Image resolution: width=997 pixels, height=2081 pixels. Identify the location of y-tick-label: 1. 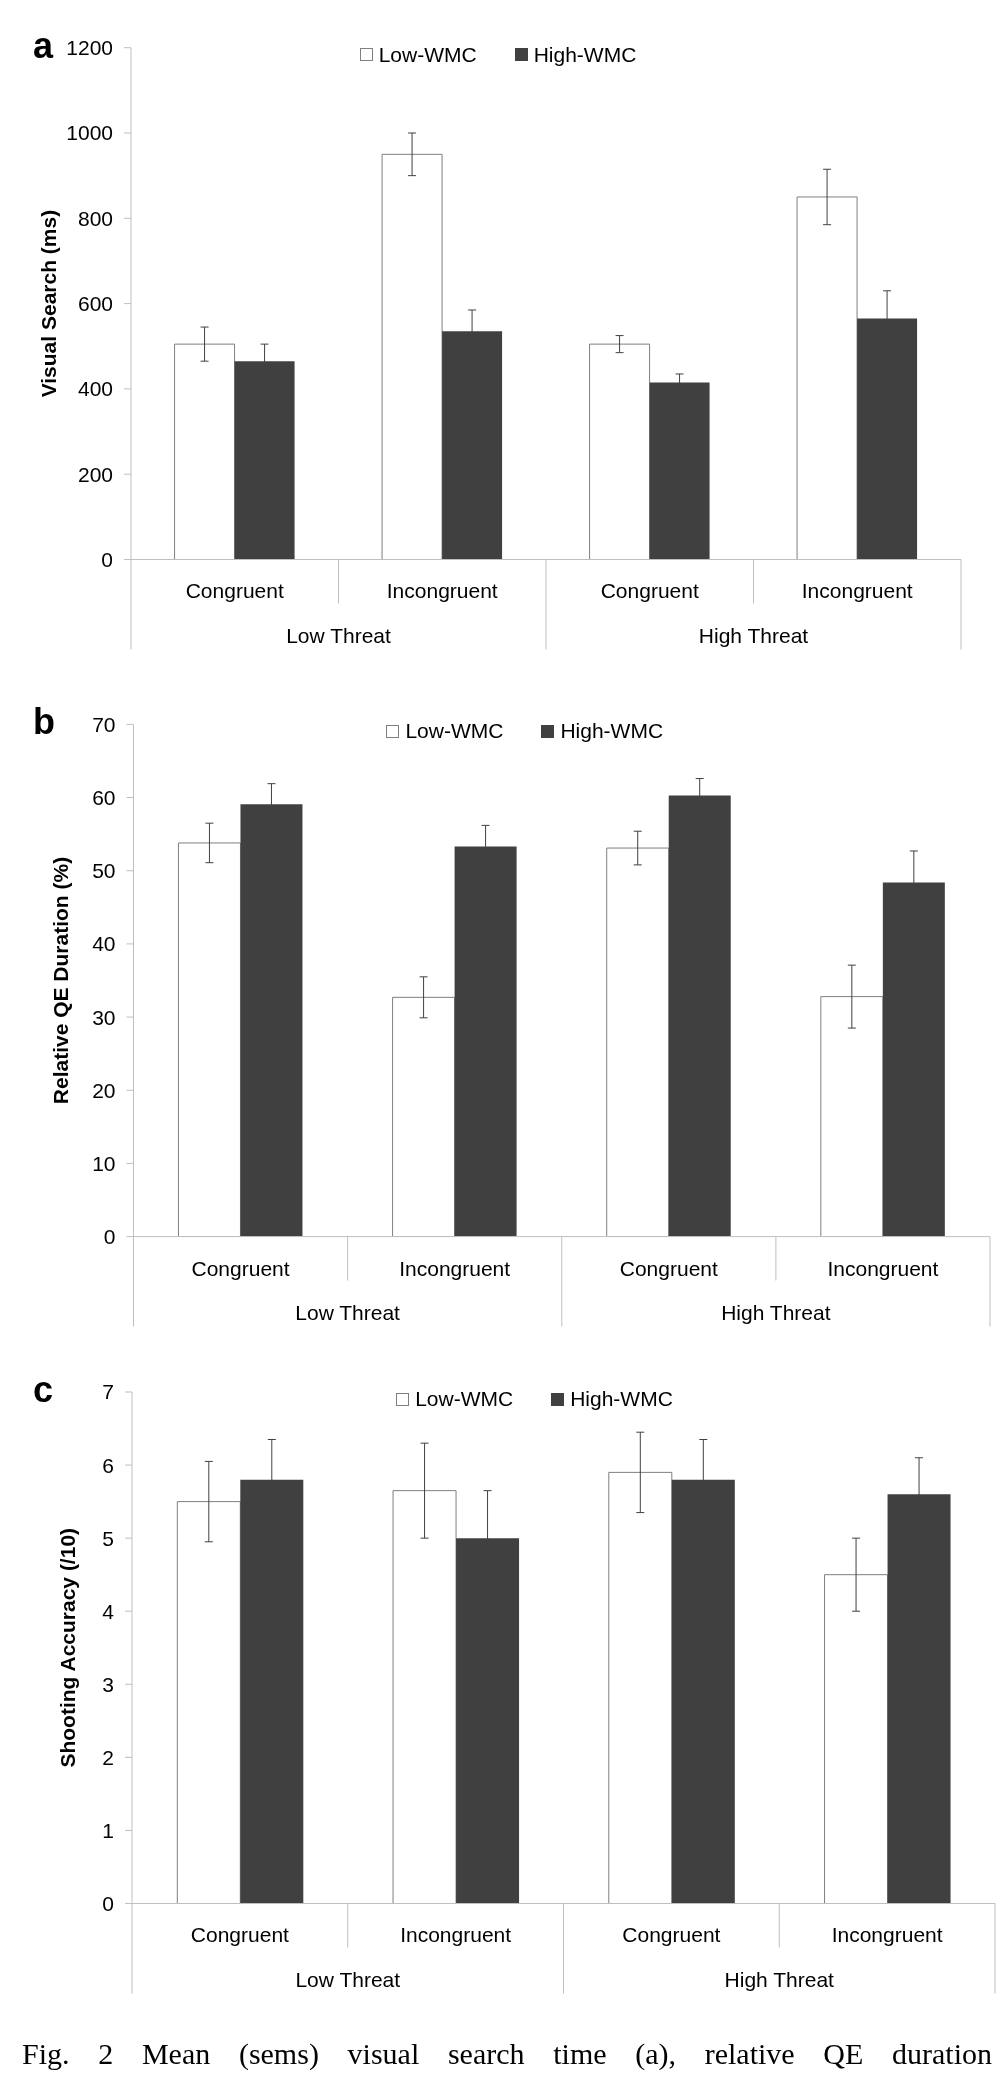
(108, 1830).